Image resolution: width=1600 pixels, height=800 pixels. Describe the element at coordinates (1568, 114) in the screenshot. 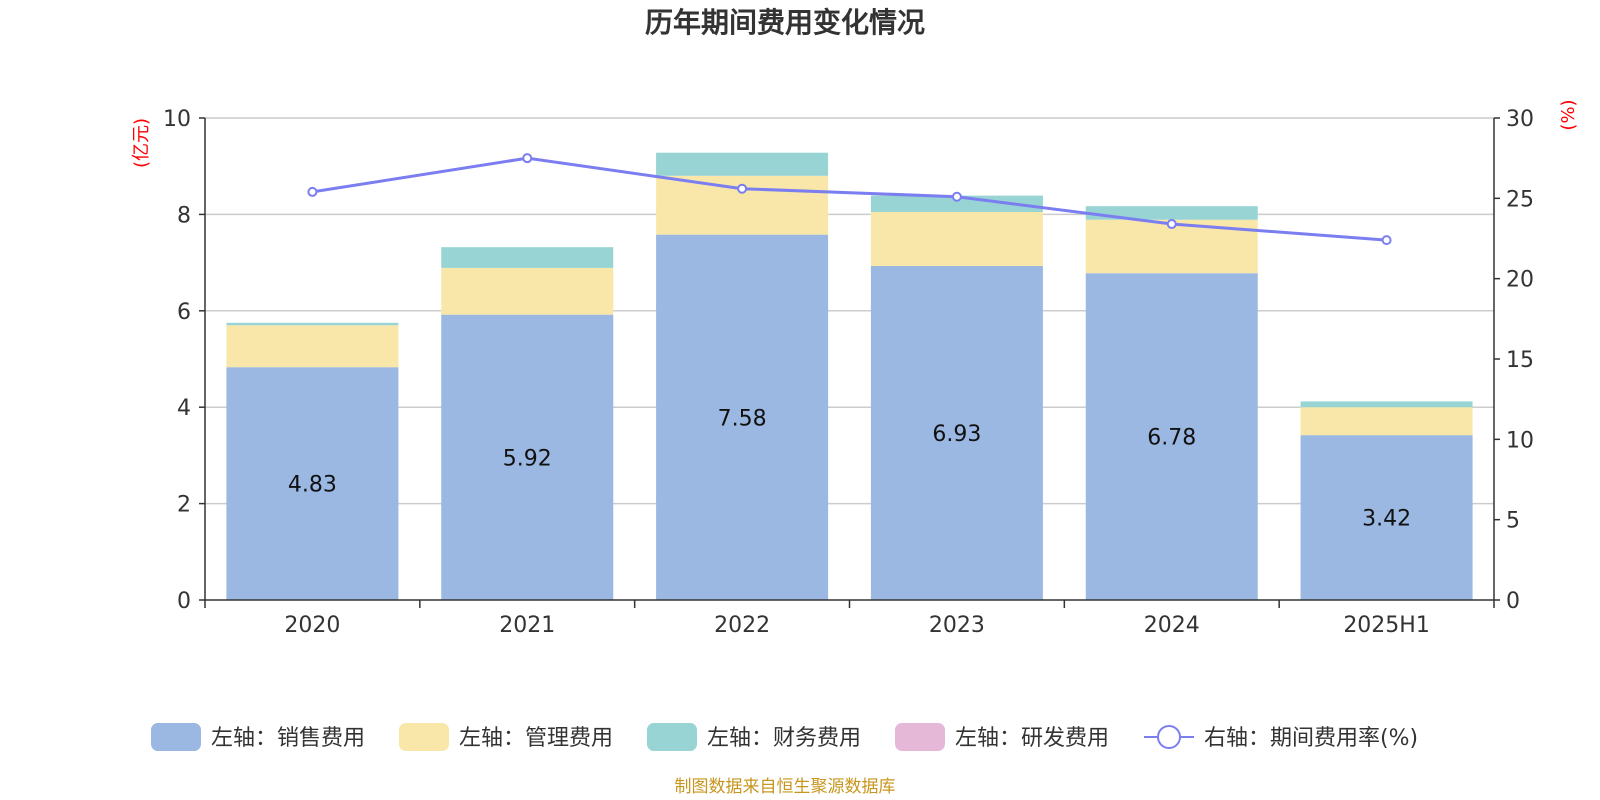

I see `right-axis-unit: (%)` at that location.